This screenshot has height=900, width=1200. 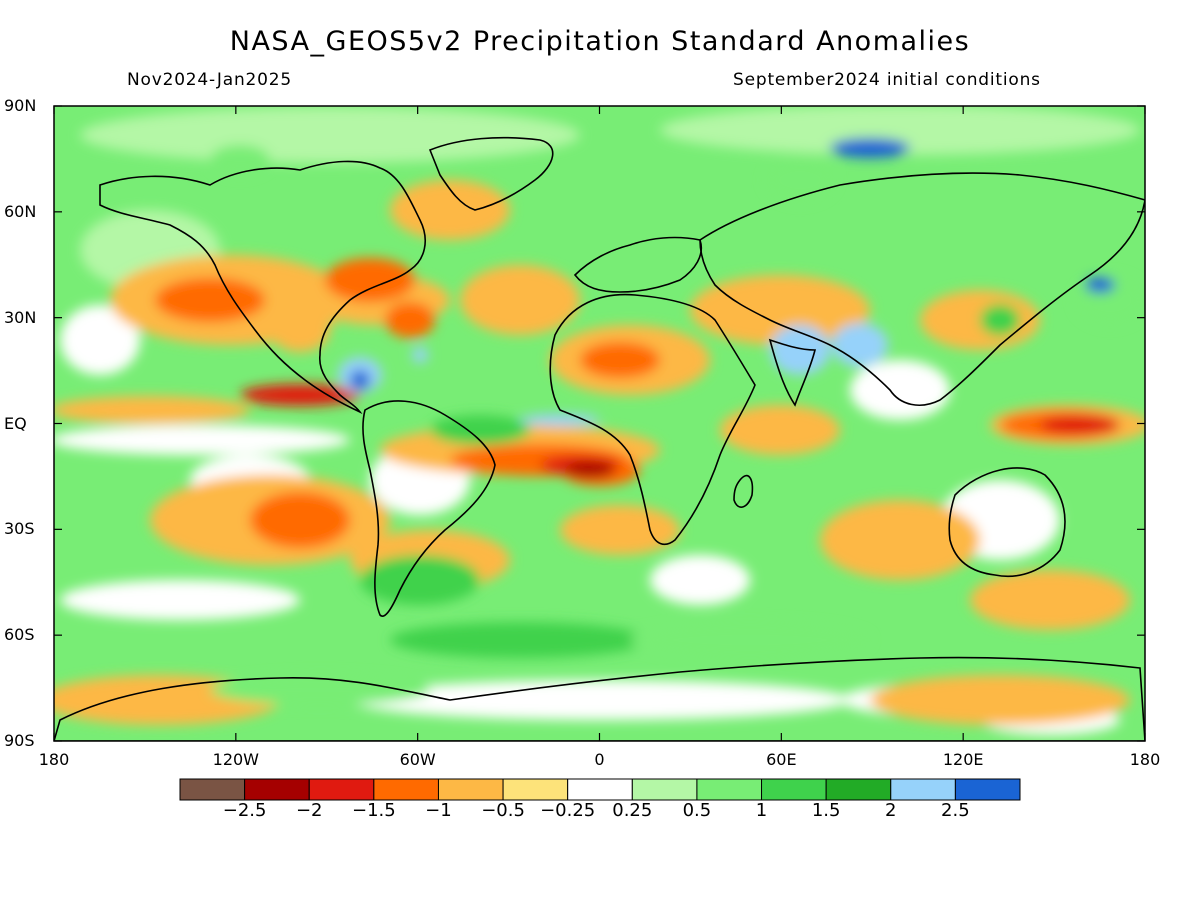 I want to click on colorbar-label: 1.5, so click(x=826, y=810).